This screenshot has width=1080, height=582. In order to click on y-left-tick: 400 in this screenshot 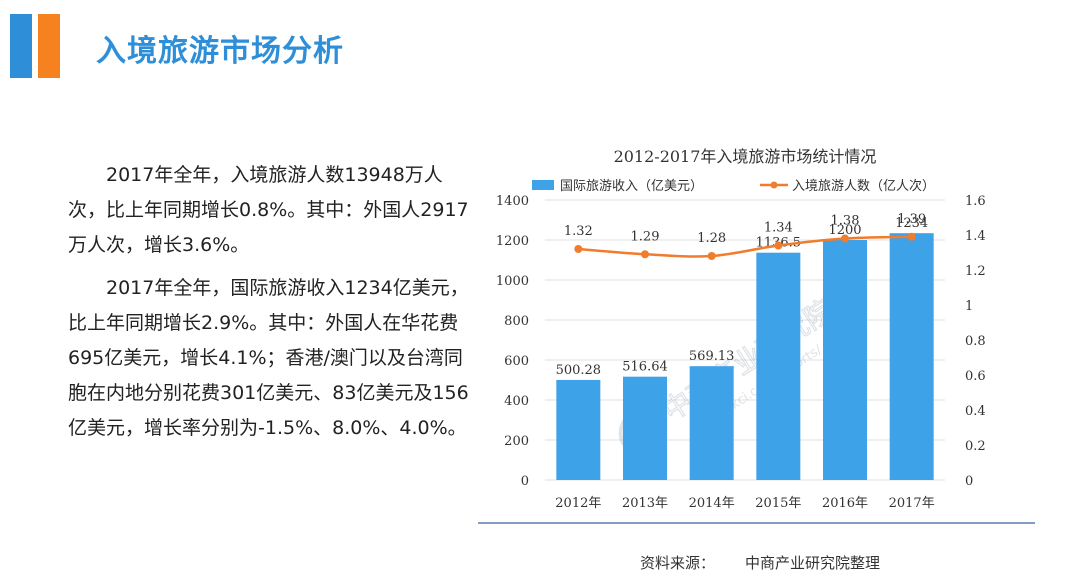, I will do `click(516, 401)`.